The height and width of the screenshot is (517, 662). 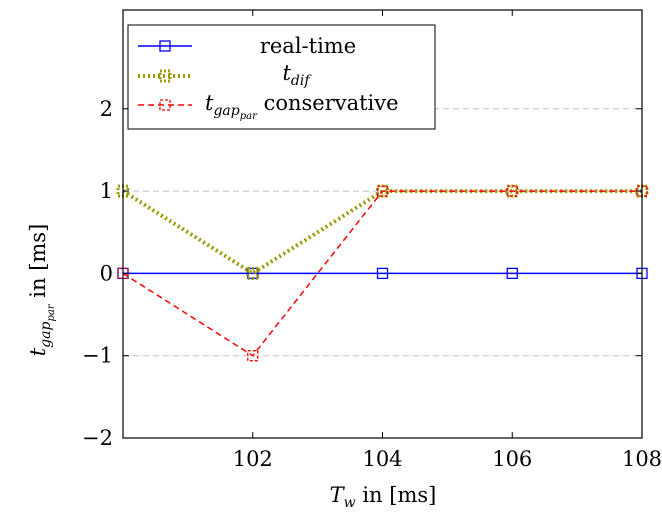 I want to click on series-rt, so click(x=382, y=273).